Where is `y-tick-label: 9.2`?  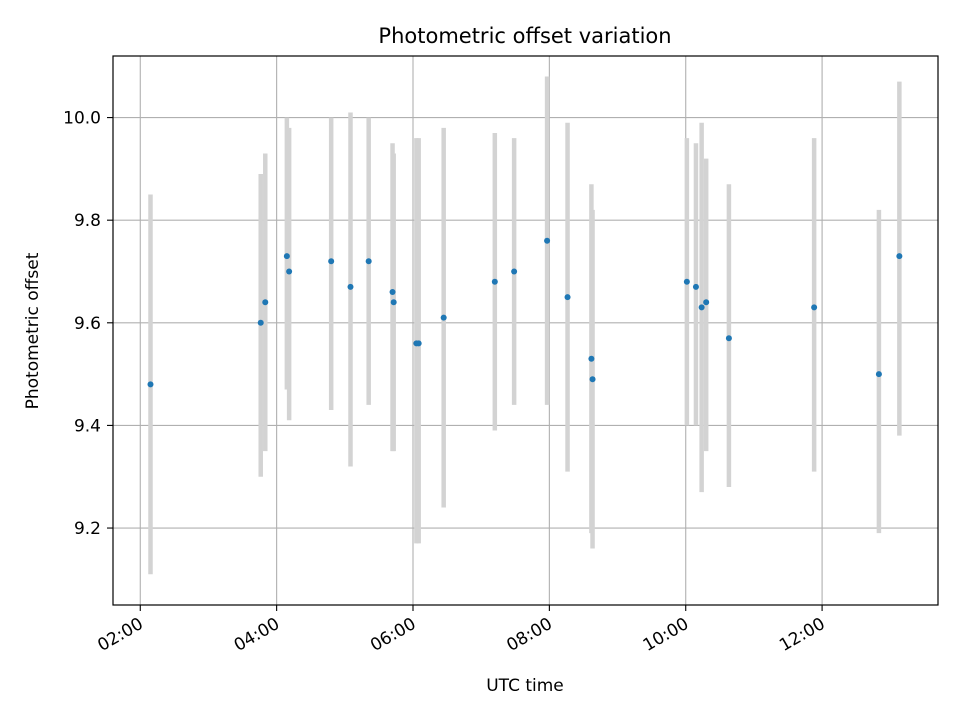 y-tick-label: 9.2 is located at coordinates (87, 529).